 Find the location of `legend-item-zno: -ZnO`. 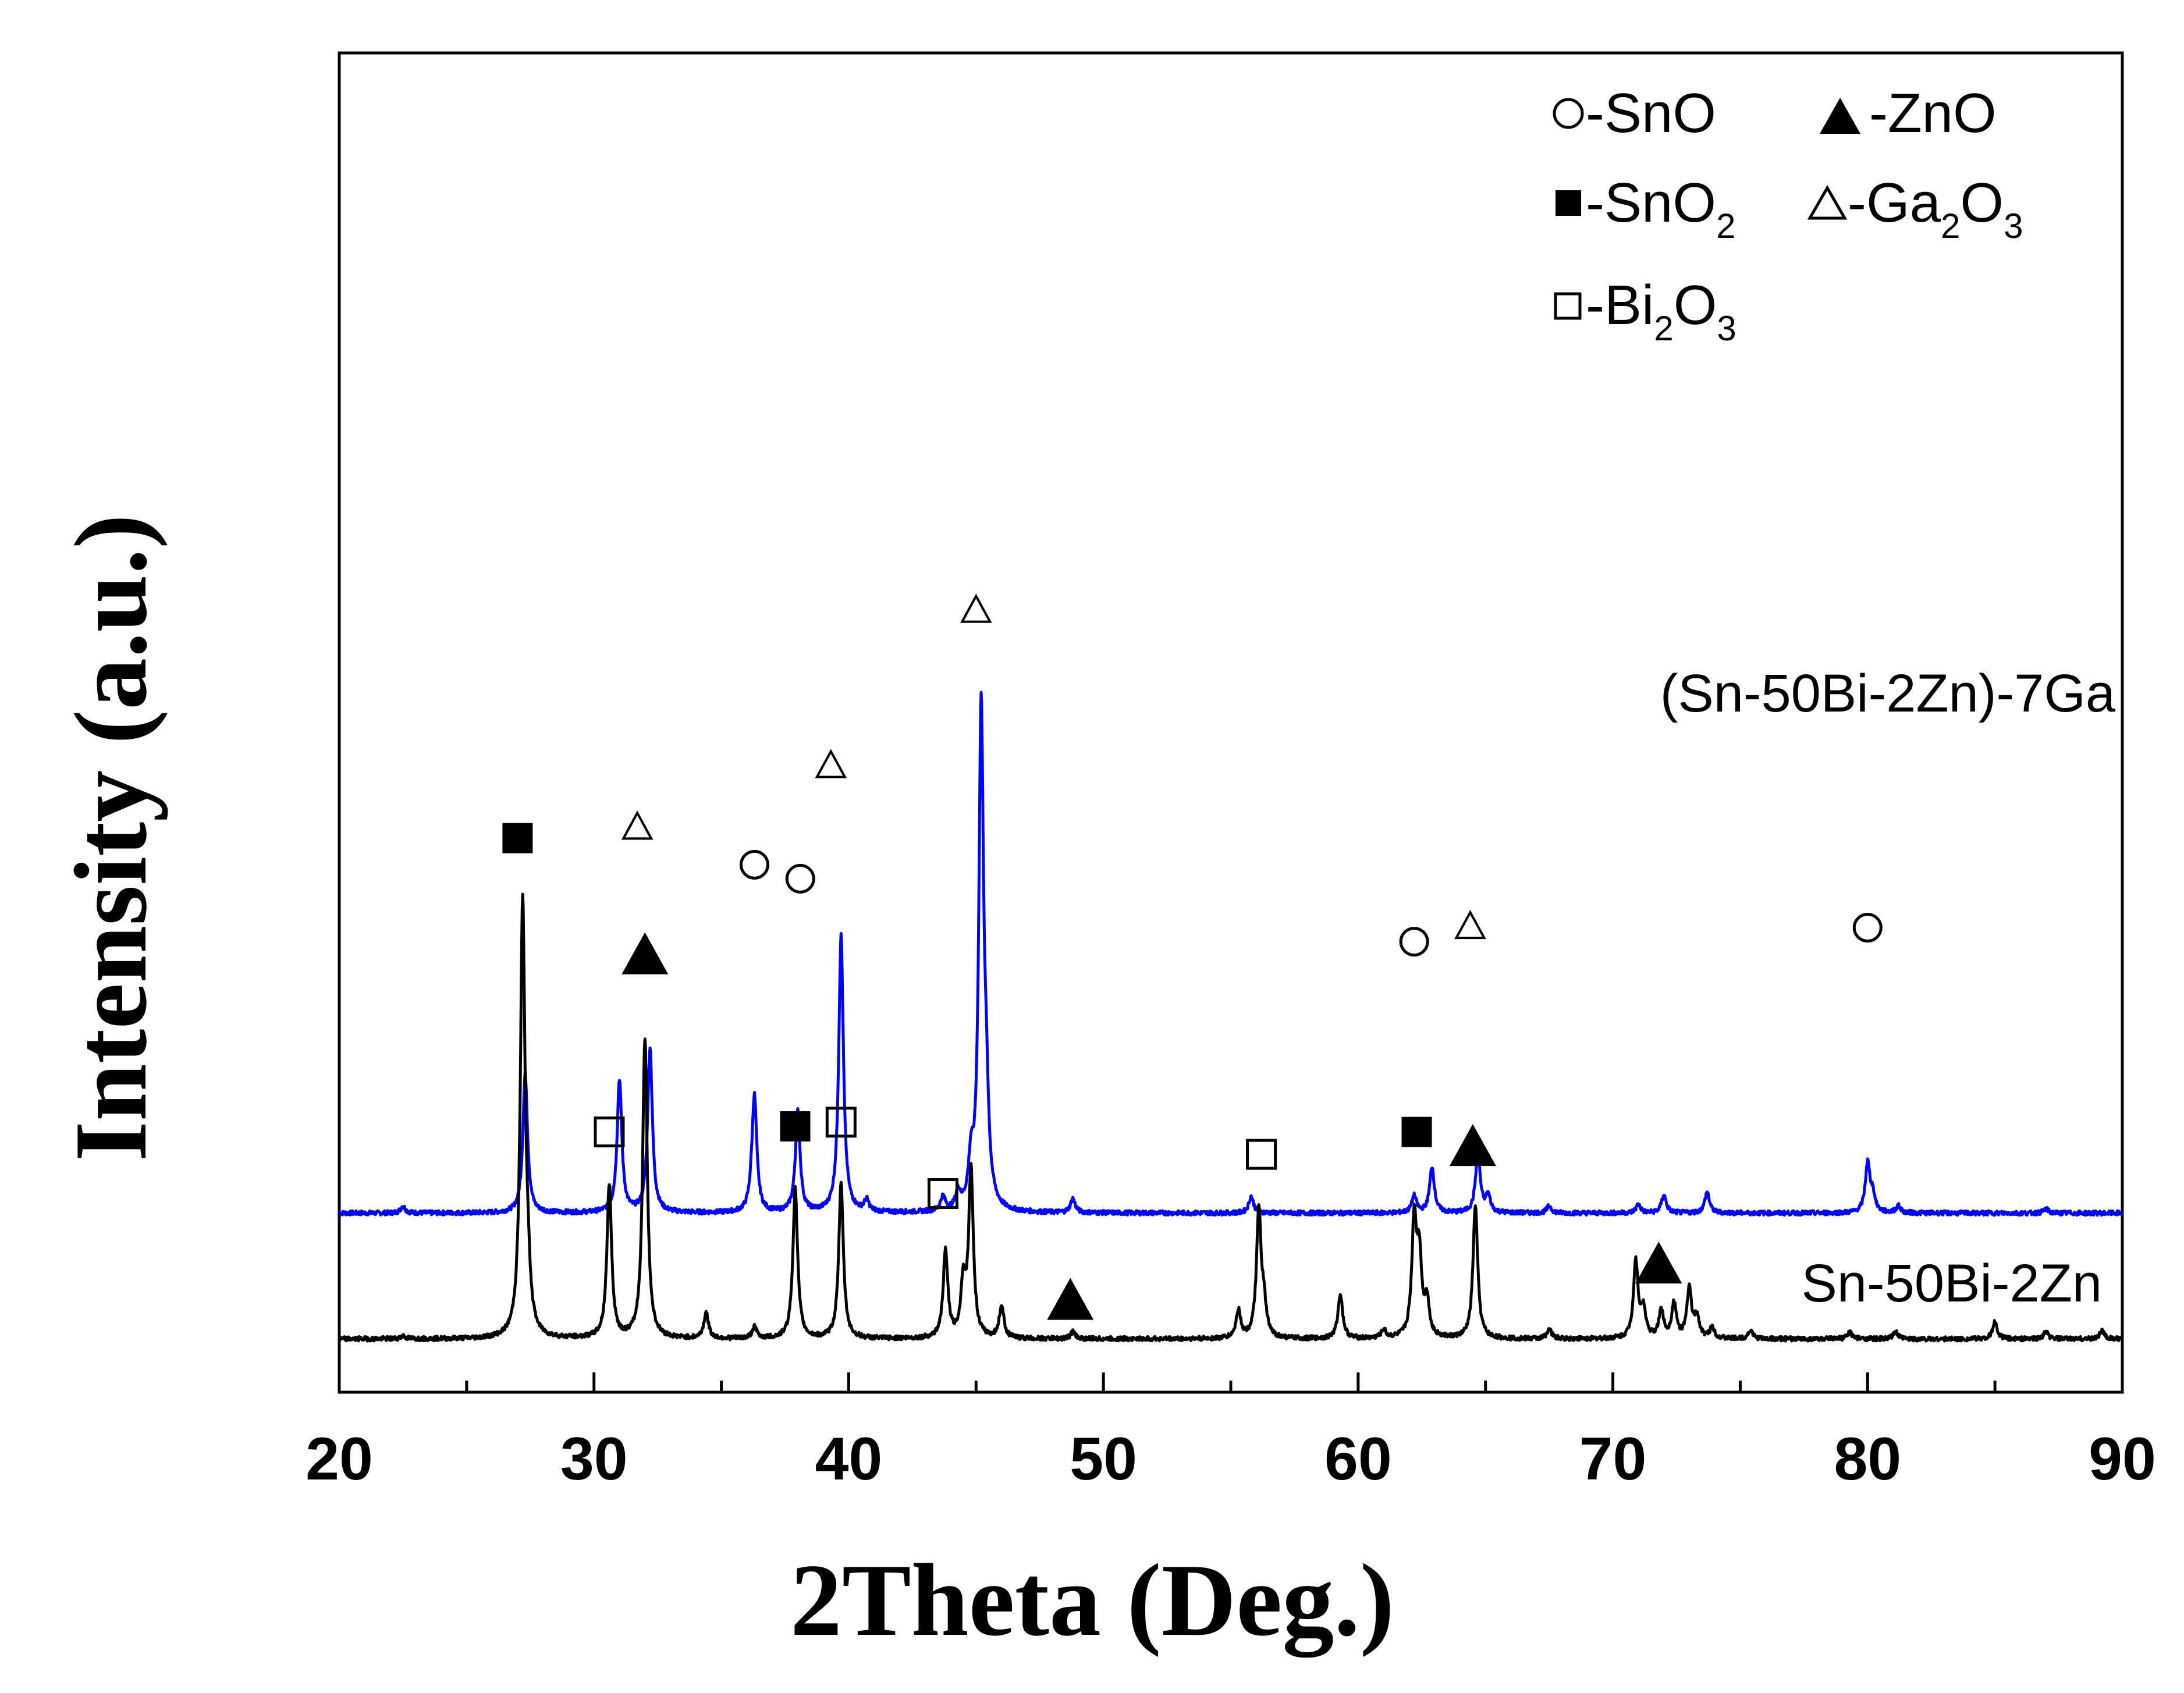

legend-item-zno: -ZnO is located at coordinates (1908, 113).